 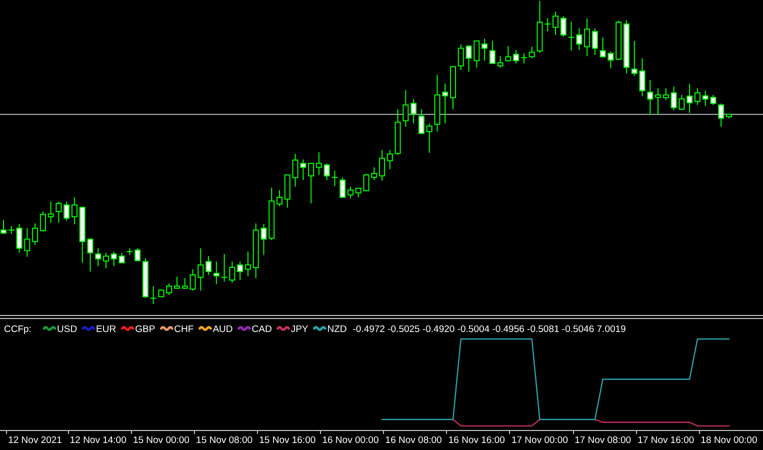 I want to click on legend-label: CAD, so click(x=262, y=329).